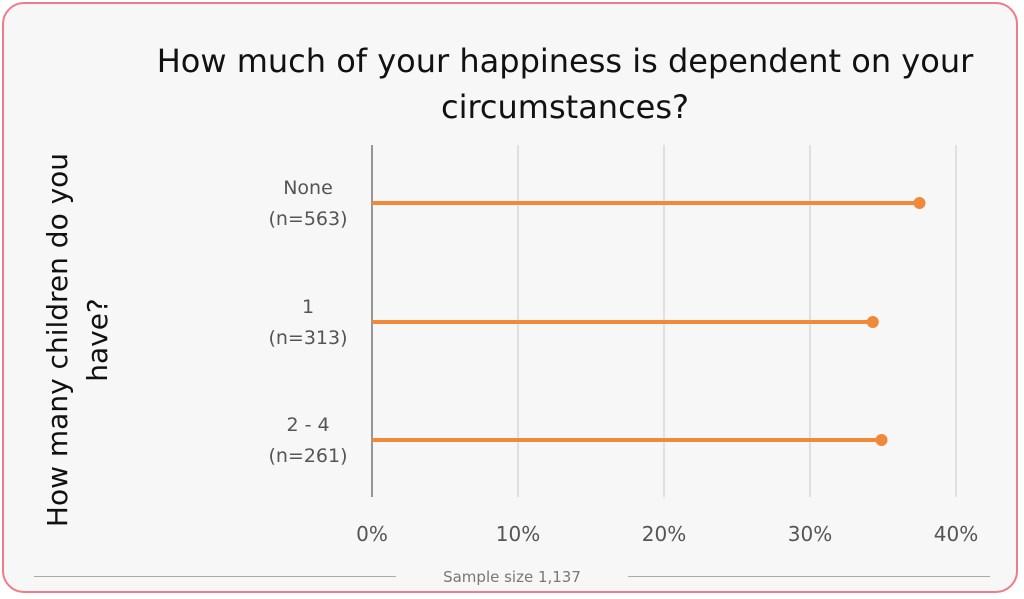 Image resolution: width=1024 pixels, height=599 pixels. I want to click on category-label: 1, so click(308, 307).